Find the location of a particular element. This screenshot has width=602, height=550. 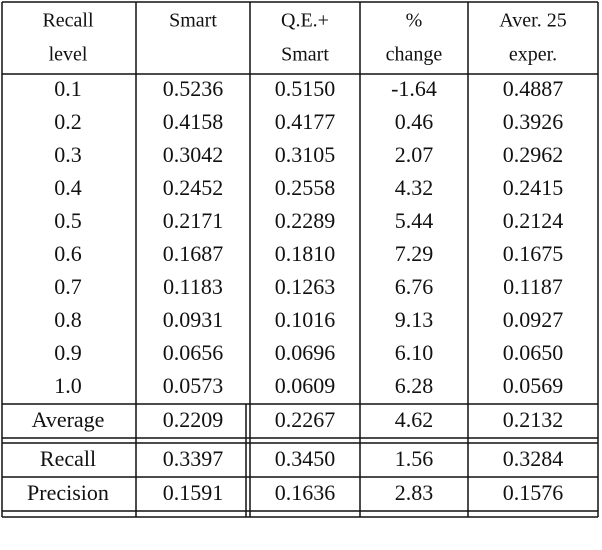

table-cell: 0.3042 is located at coordinates (193, 154).